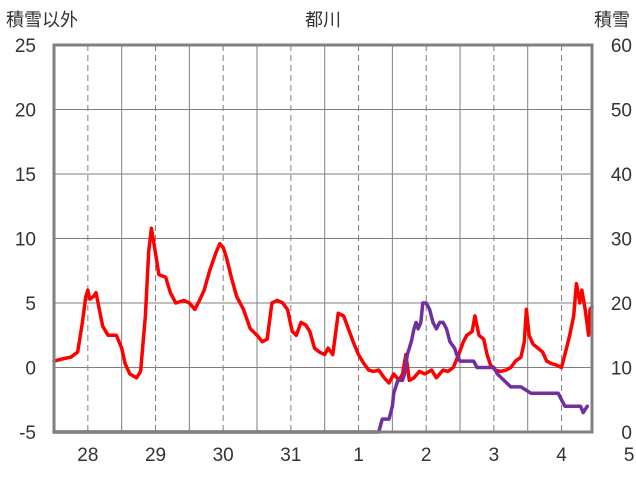 This screenshot has height=501, width=636. Describe the element at coordinates (629, 455) in the screenshot. I see `x-tick-label: 5` at that location.